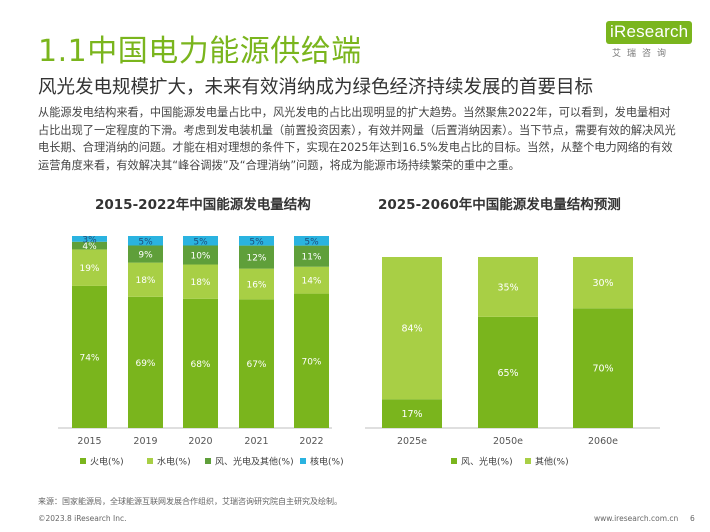 This screenshot has height=532, width=710. I want to click on x-tick-label: 2060e, so click(603, 441).